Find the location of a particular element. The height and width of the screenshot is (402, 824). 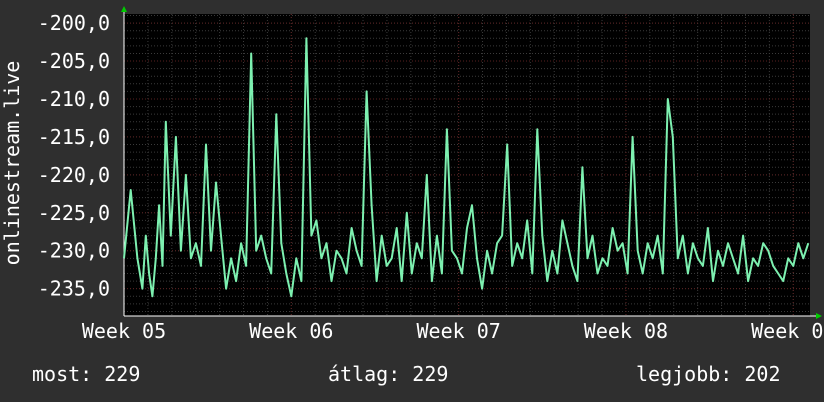

y-axis-arrow is located at coordinates (124, 9).